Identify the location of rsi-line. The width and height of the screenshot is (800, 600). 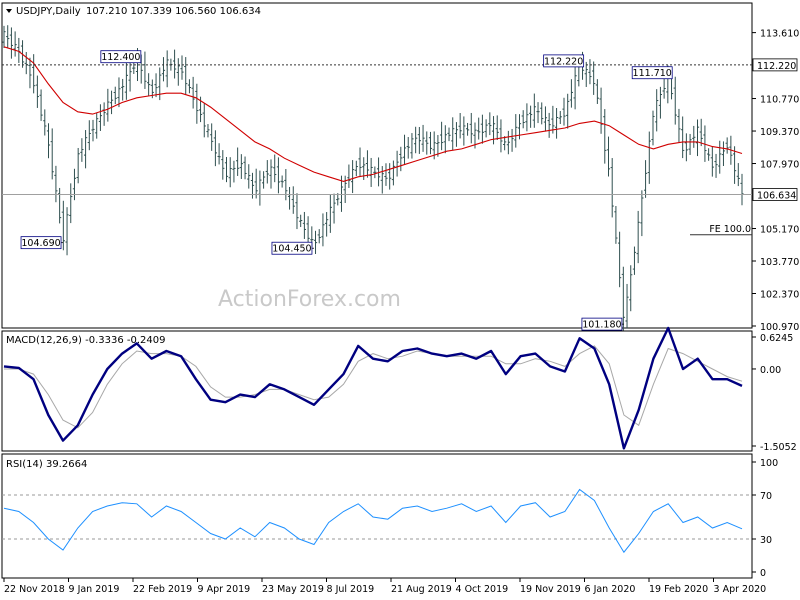
(373, 521).